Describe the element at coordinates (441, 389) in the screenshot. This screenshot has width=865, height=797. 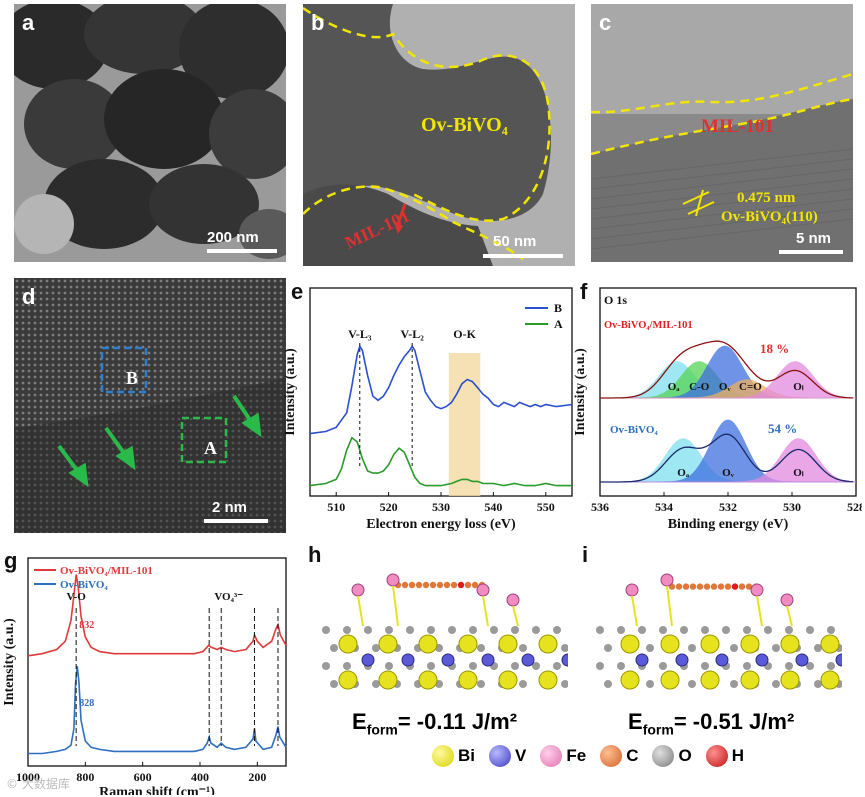
I see `chart-e-series-B` at that location.